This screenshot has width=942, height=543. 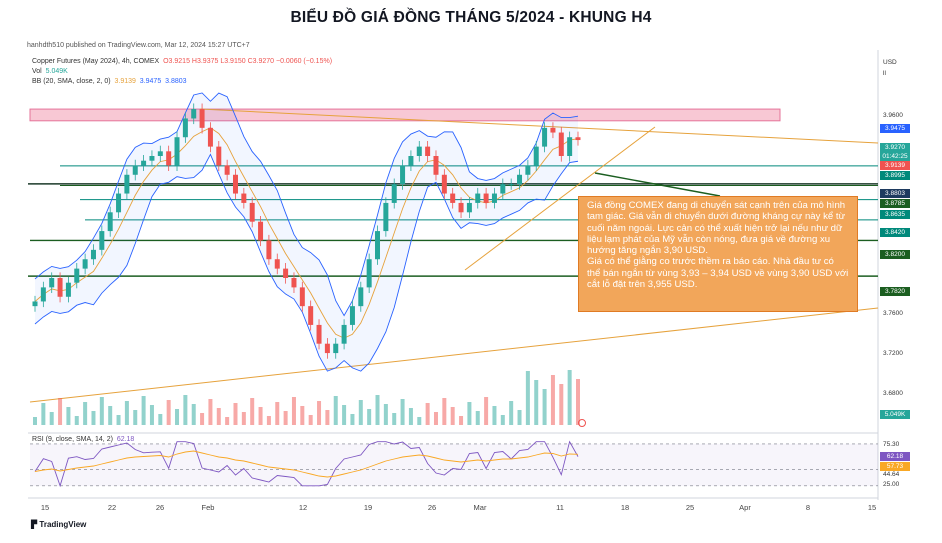 I want to click on time-tick: Mar, so click(x=480, y=507).